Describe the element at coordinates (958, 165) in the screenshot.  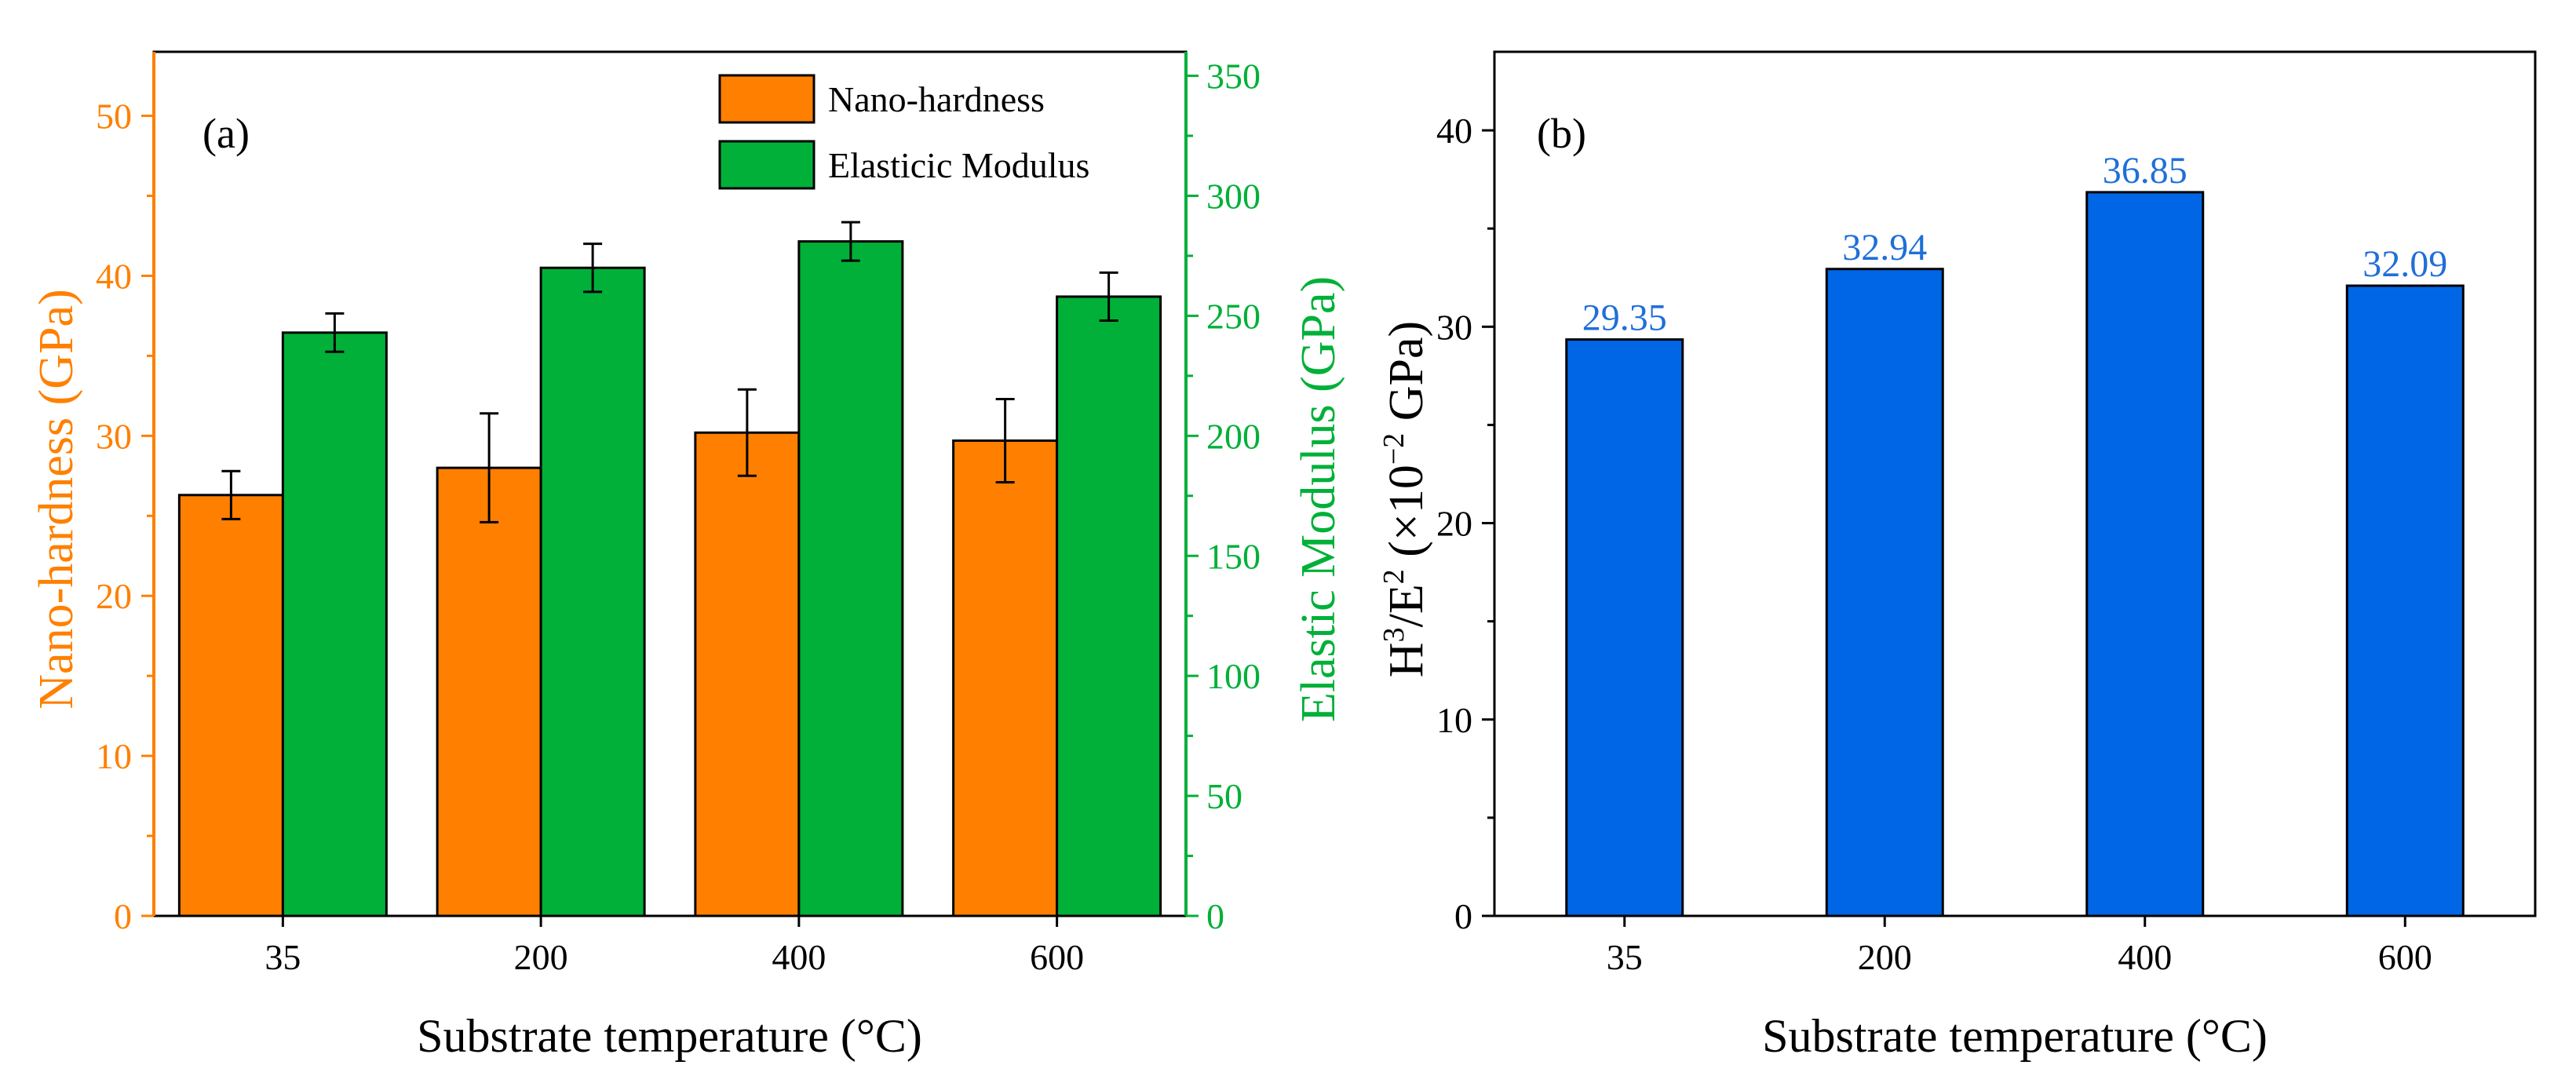
I see `legend-label-modulus: Elasticic Modulus` at that location.